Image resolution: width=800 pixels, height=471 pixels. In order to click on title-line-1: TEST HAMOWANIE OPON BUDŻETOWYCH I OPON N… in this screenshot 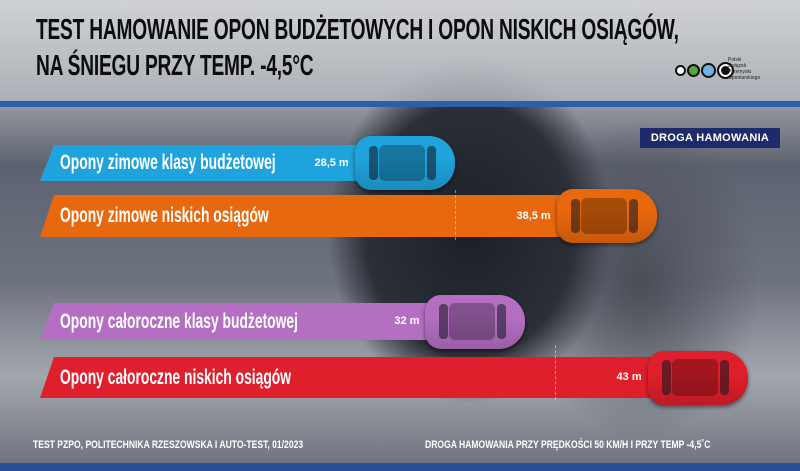, I will do `click(357, 30)`.